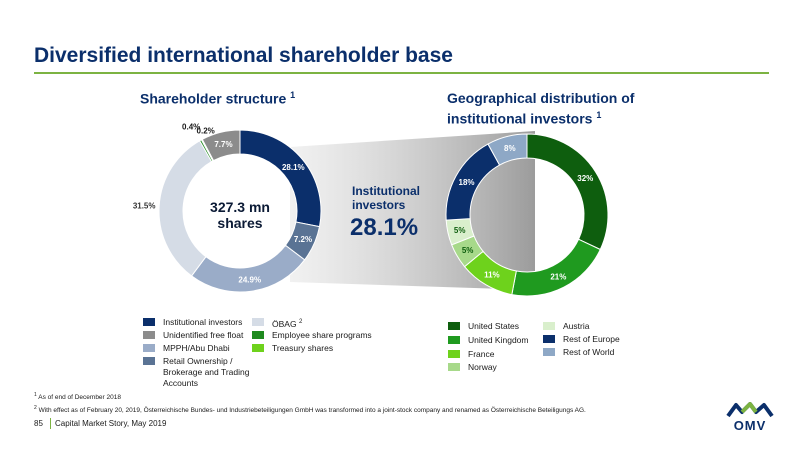 The image size is (800, 451). What do you see at coordinates (384, 227) in the screenshot?
I see `callout-value: 28.1%` at bounding box center [384, 227].